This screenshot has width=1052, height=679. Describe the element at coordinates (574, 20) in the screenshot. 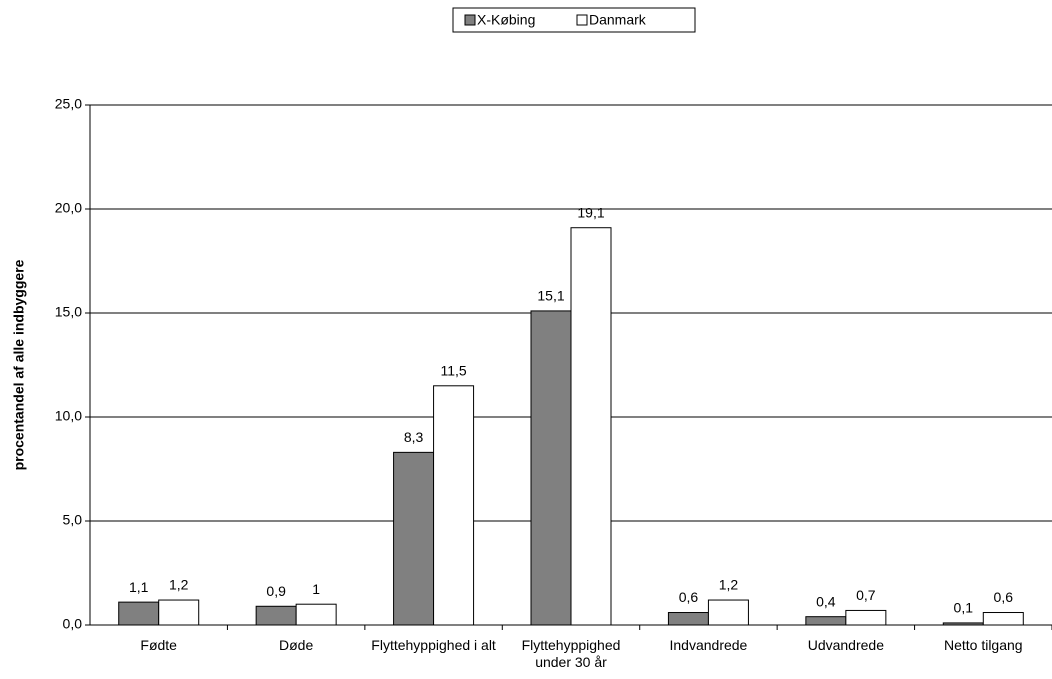

I see `legend-box` at that location.